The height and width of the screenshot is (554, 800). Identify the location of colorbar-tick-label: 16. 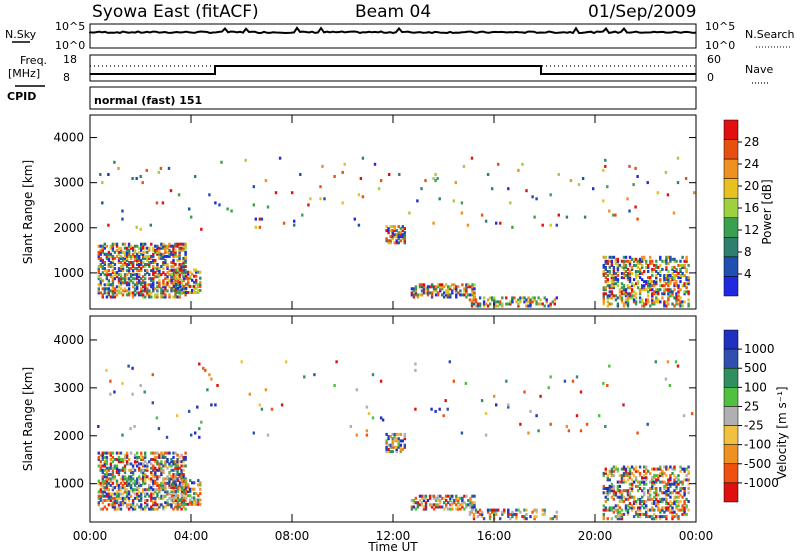
(751, 208).